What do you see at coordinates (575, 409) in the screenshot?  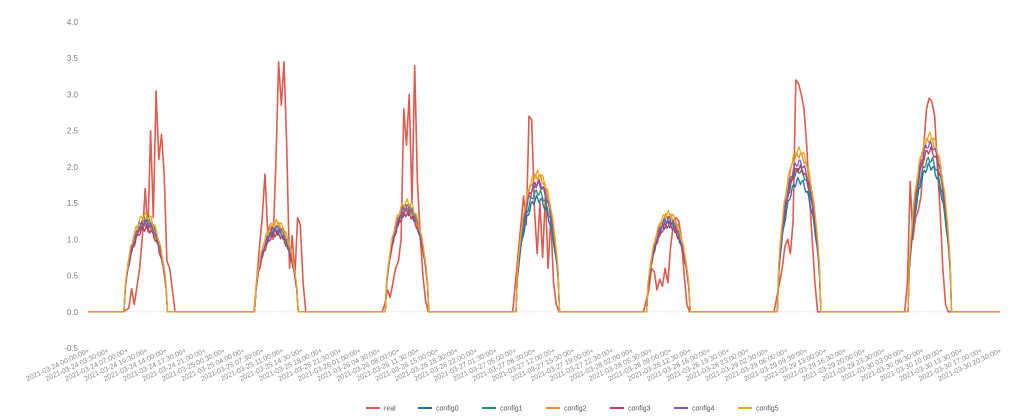 I see `legend-label-config2: config2` at bounding box center [575, 409].